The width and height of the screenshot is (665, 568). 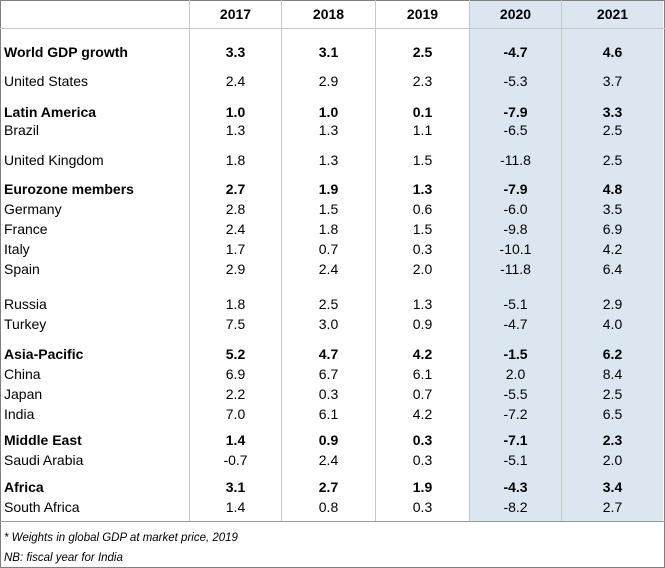 What do you see at coordinates (42, 507) in the screenshot?
I see `row-label: South Africa` at bounding box center [42, 507].